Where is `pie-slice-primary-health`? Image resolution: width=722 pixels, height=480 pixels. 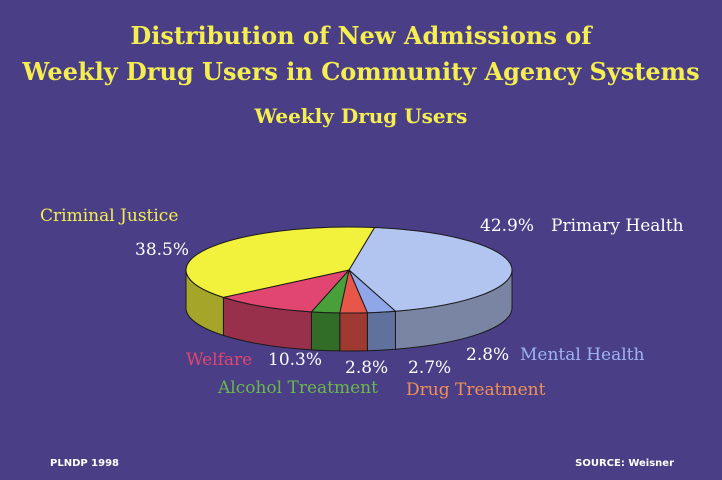 pie-slice-primary-health is located at coordinates (430, 269).